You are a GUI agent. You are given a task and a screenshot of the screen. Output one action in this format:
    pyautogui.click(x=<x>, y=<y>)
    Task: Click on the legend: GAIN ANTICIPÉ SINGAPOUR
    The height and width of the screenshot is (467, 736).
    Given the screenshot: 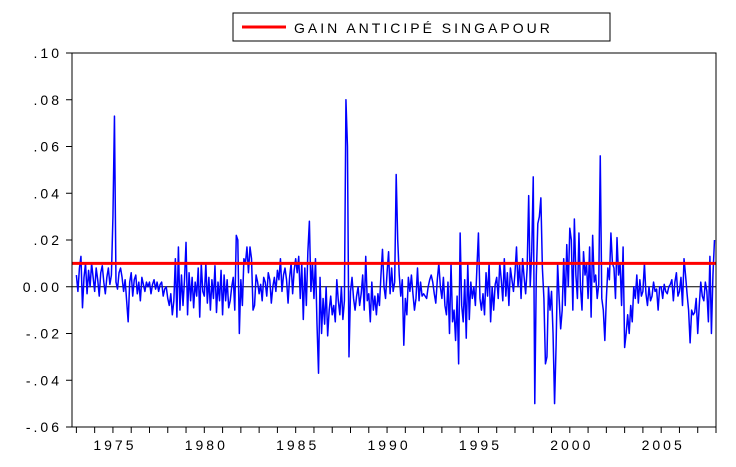 What is the action you would take?
    pyautogui.click(x=421, y=27)
    